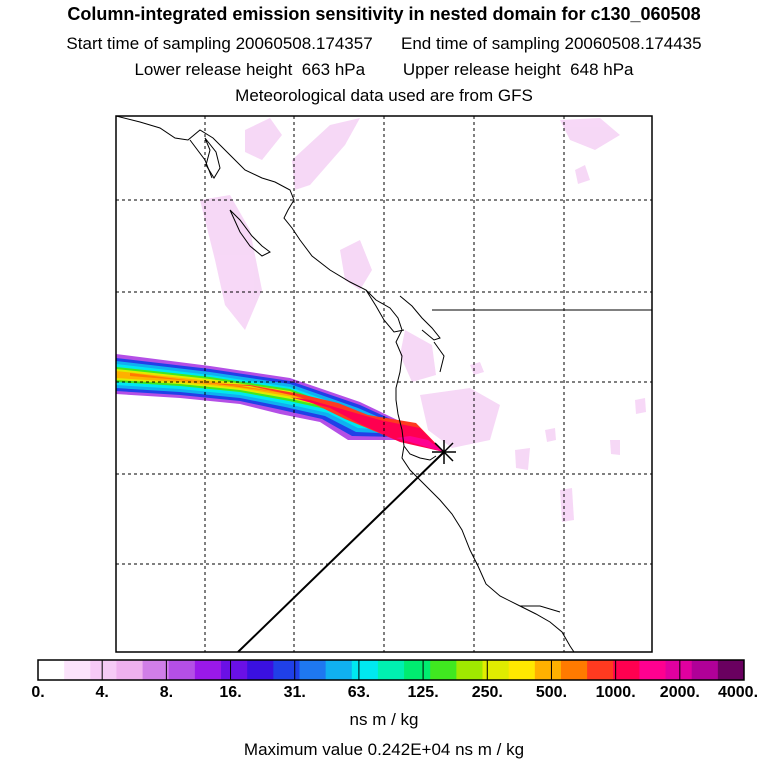  I want to click on colorbar-tick-label: 31., so click(294, 692).